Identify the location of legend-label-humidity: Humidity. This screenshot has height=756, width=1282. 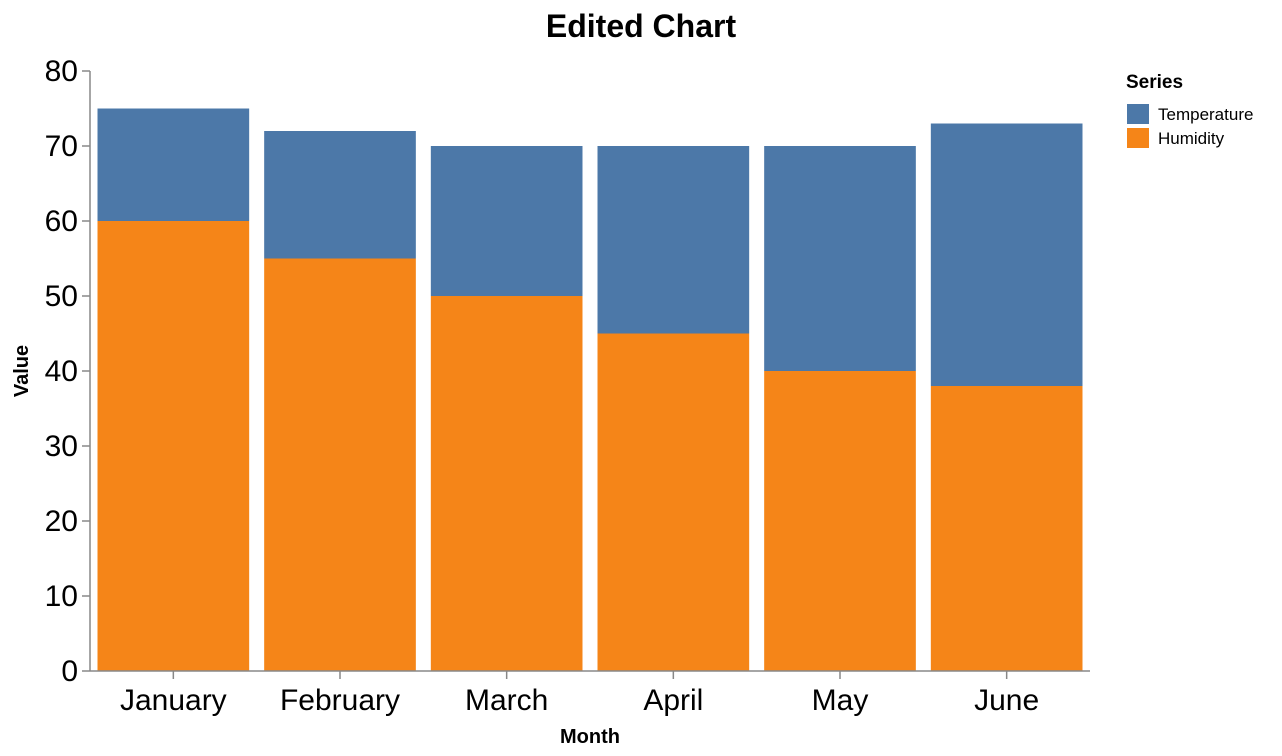
(1191, 138).